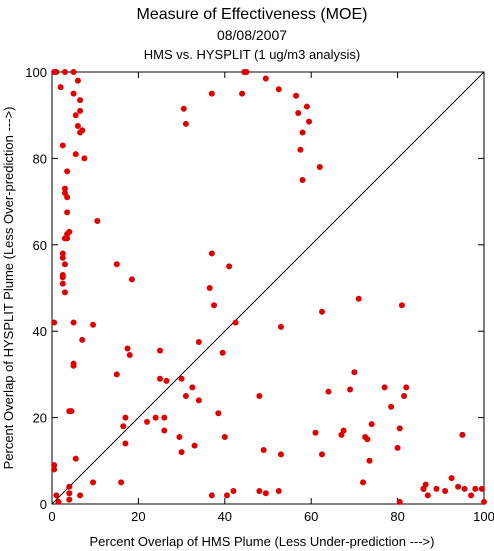  What do you see at coordinates (40, 418) in the screenshot?
I see `y-tick-label: 20` at bounding box center [40, 418].